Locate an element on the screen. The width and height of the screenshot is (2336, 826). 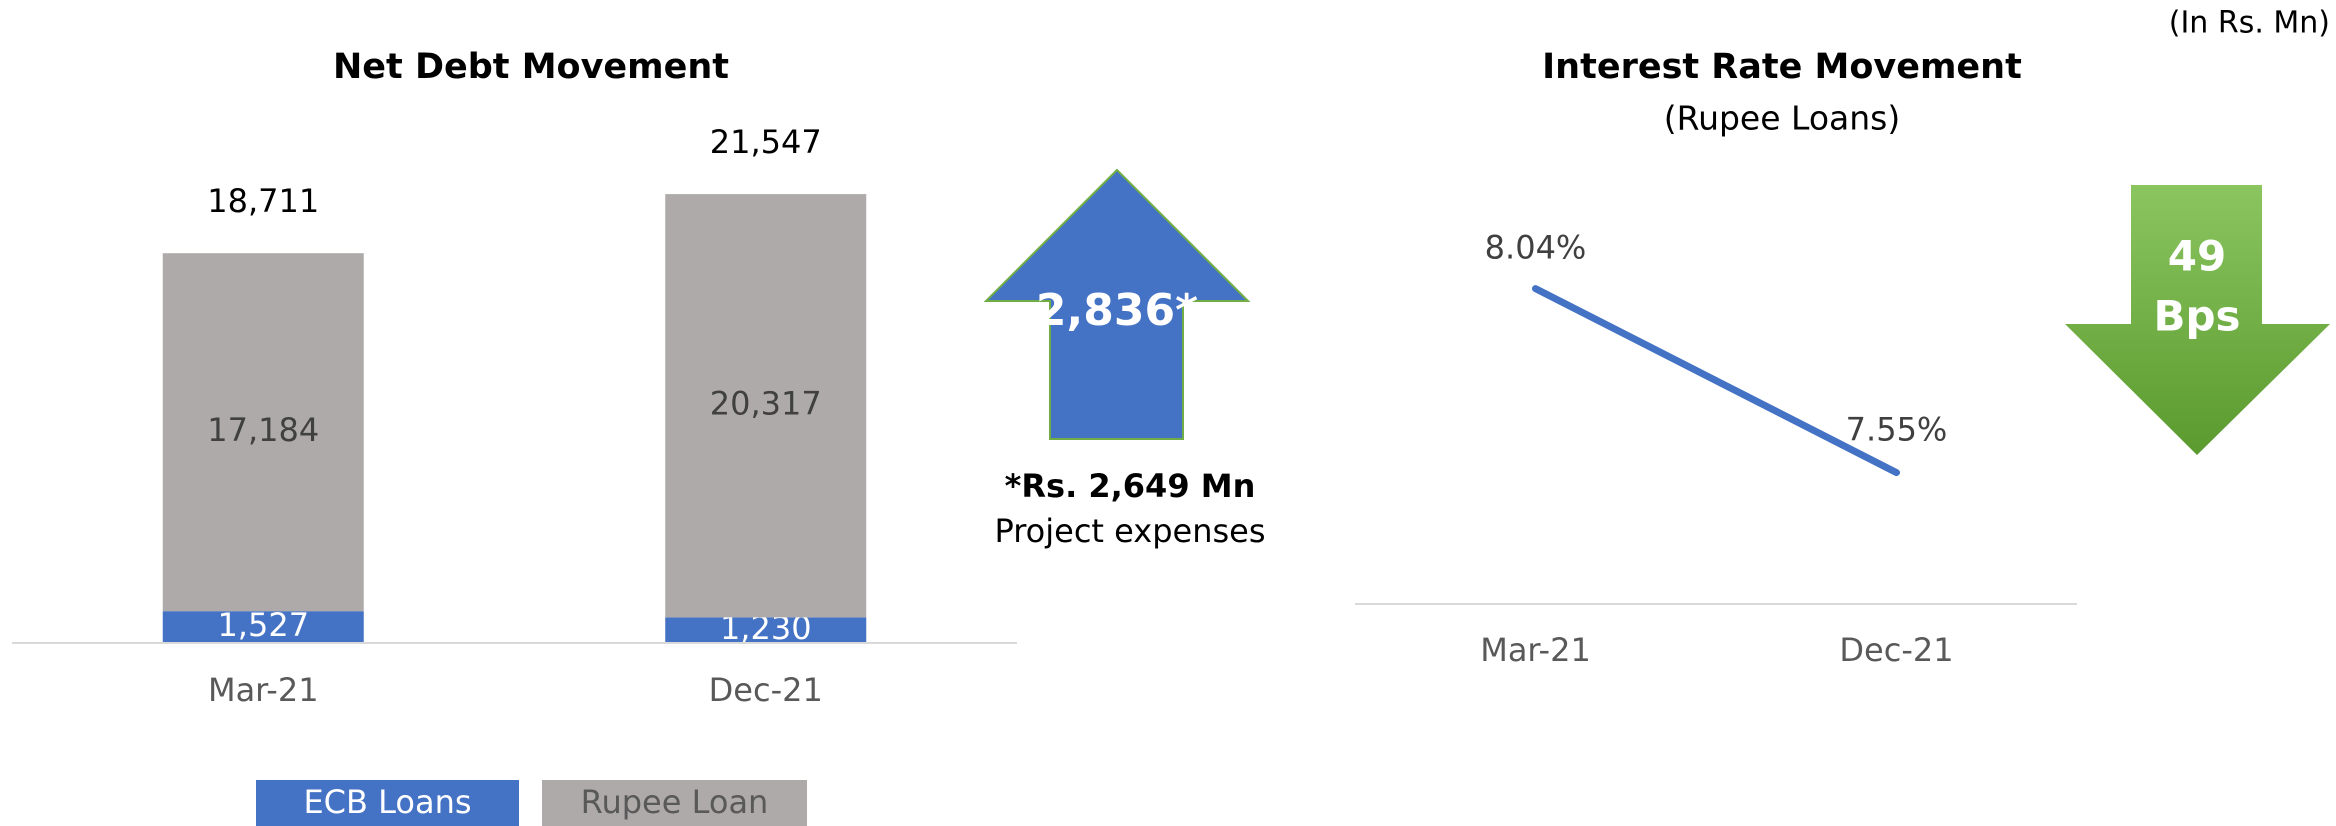
up-arrow is located at coordinates (1117, 304).